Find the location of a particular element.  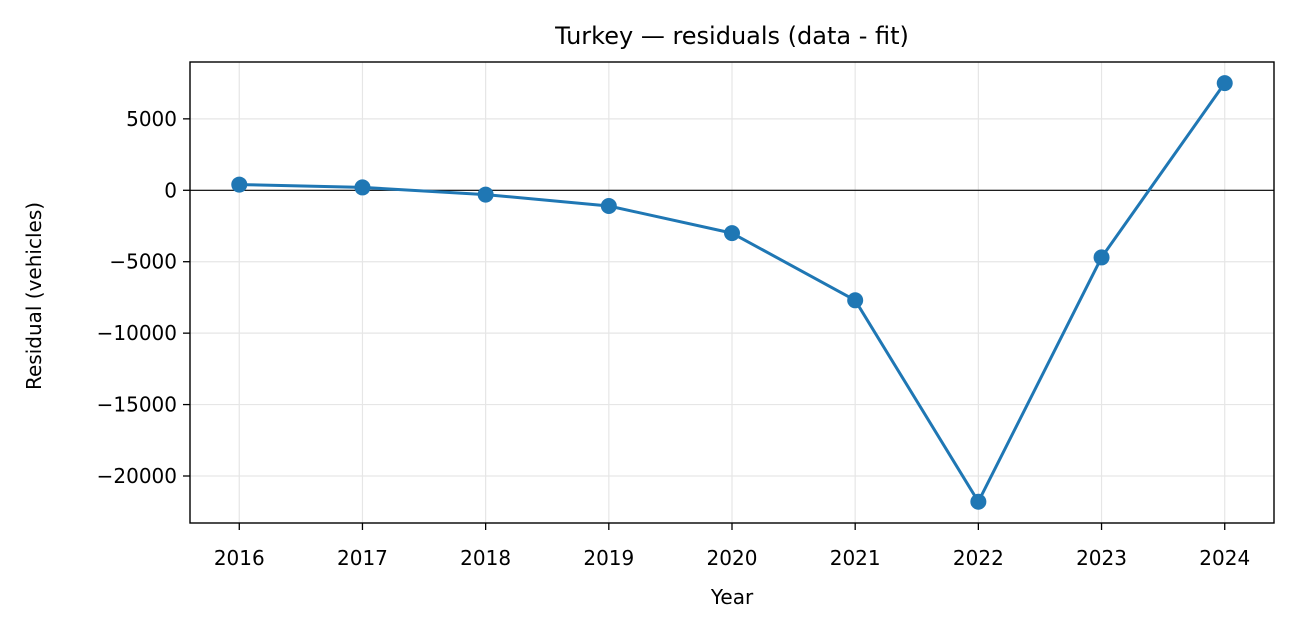

y-tick-label: −20000 is located at coordinates (137, 476).